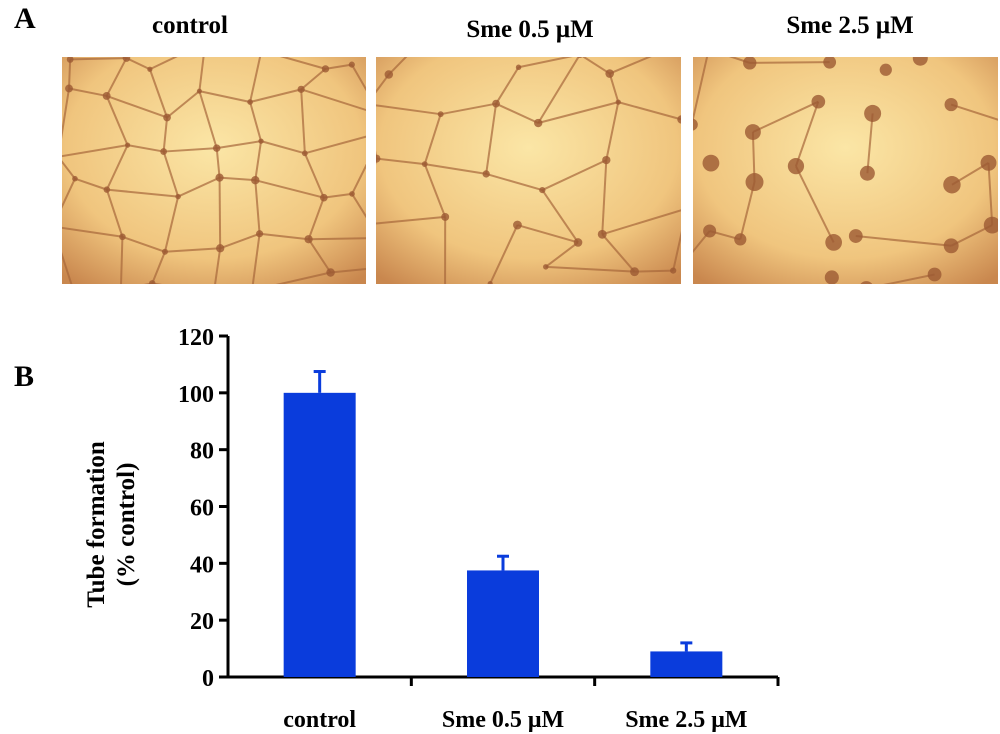 Image resolution: width=1000 pixels, height=734 pixels. What do you see at coordinates (202, 565) in the screenshot?
I see `y-tick-label: 40` at bounding box center [202, 565].